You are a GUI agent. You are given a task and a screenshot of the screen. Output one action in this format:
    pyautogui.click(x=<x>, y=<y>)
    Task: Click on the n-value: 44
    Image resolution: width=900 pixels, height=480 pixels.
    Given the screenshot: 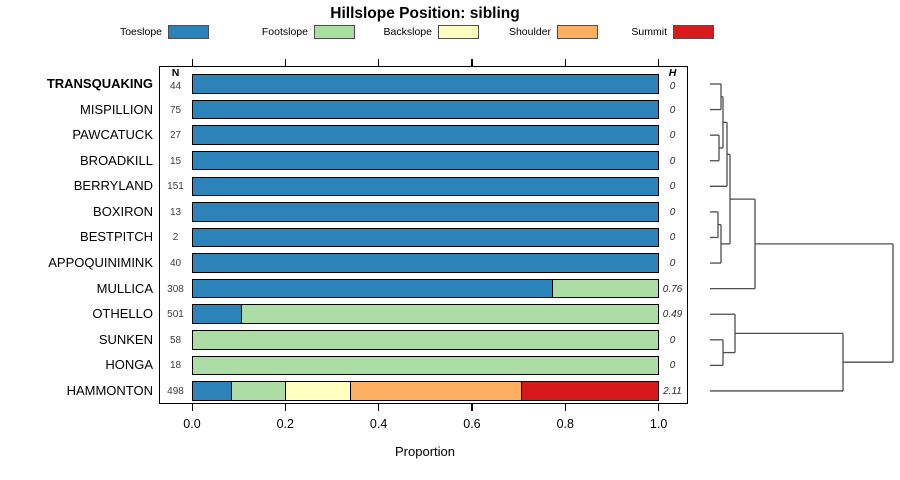 What is the action you would take?
    pyautogui.click(x=175, y=86)
    